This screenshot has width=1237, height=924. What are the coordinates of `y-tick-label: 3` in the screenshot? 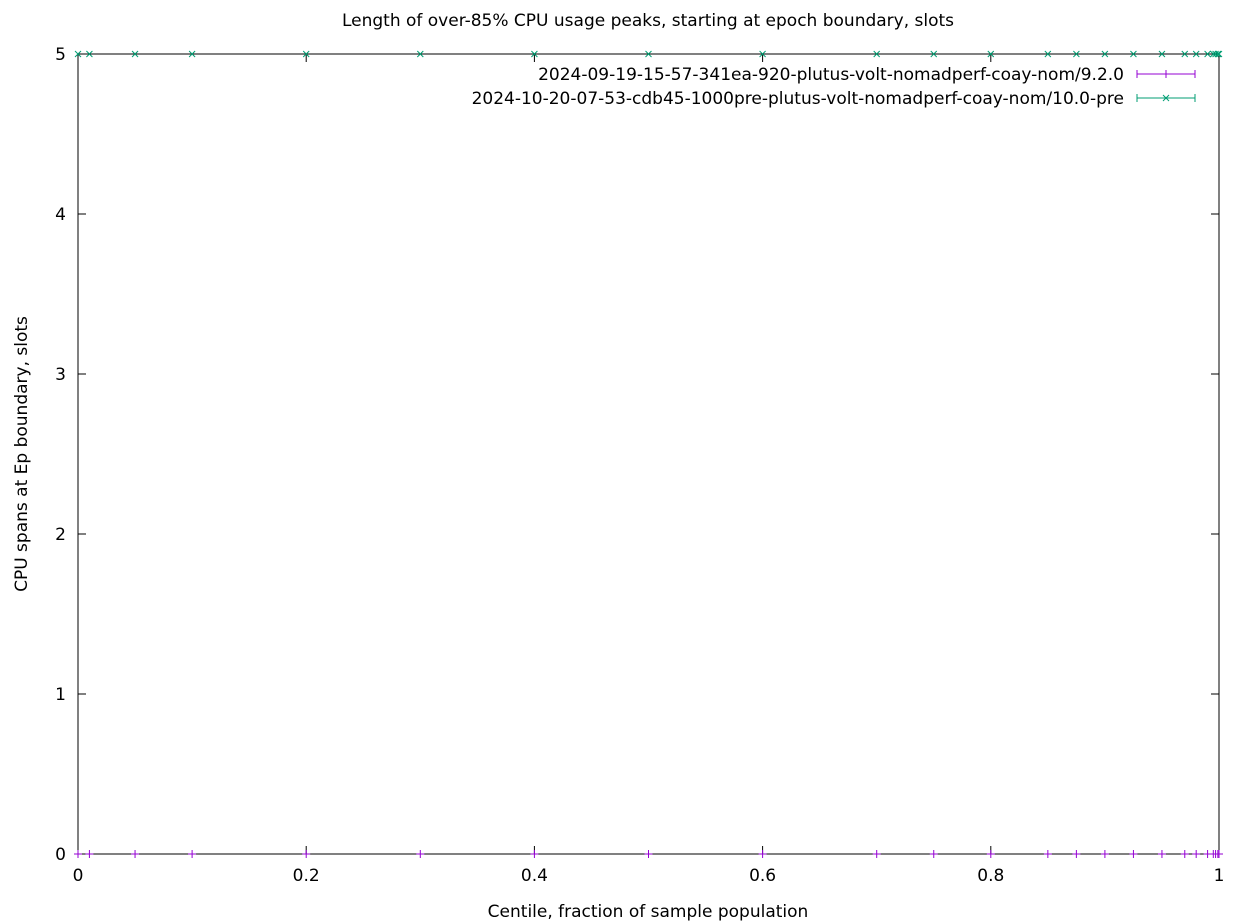 It's located at (60, 375).